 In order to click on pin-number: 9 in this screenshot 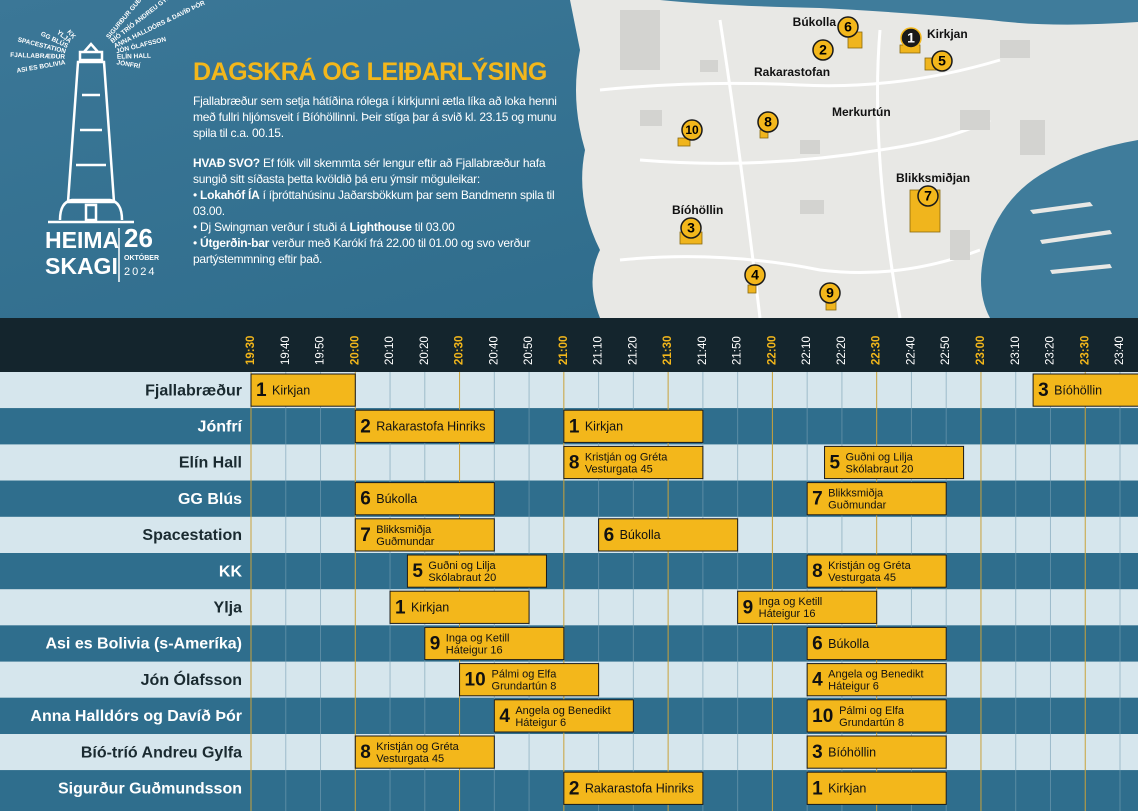, I will do `click(830, 293)`.